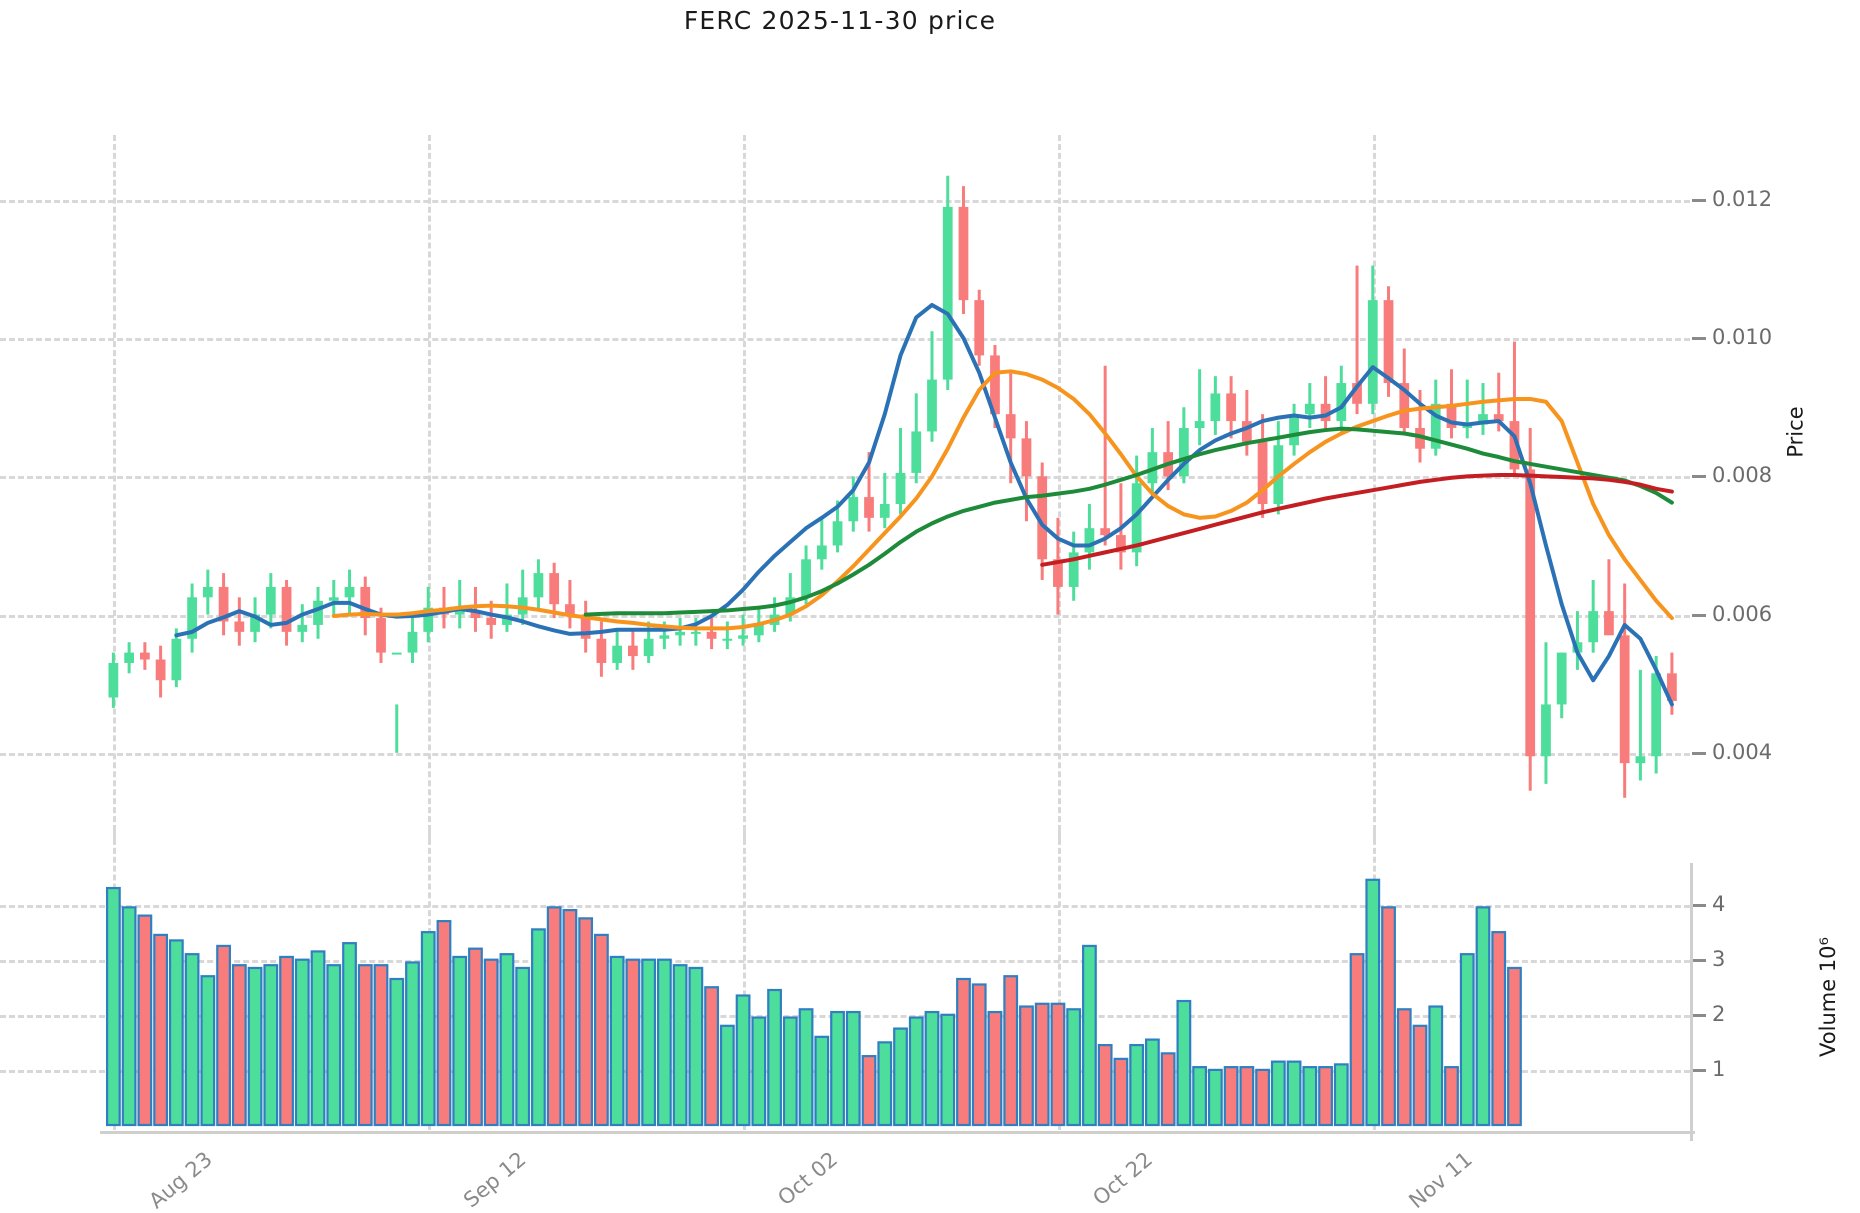  I want to click on date-tick-label: Nov 11, so click(1440, 1180).